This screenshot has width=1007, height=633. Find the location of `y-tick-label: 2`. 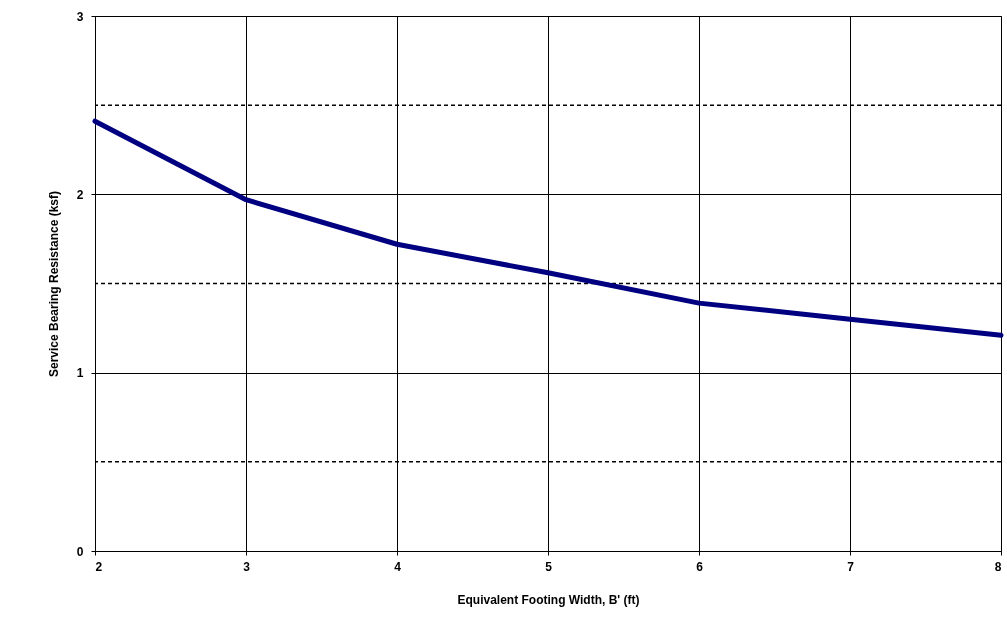

y-tick-label: 2 is located at coordinates (80, 194).